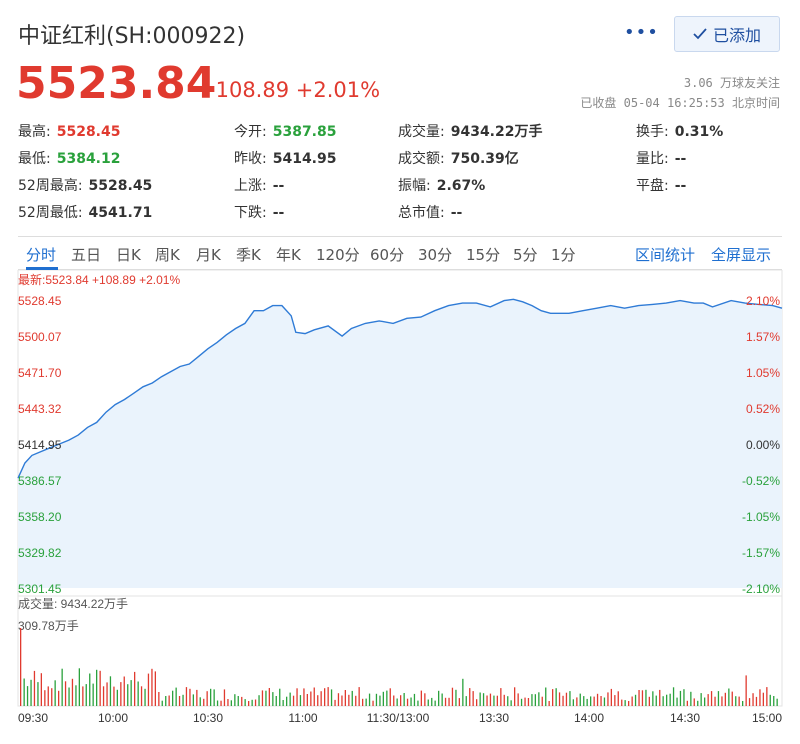 The image size is (800, 744). Describe the element at coordinates (700, 34) in the screenshot. I see `checkmark-icon` at that location.